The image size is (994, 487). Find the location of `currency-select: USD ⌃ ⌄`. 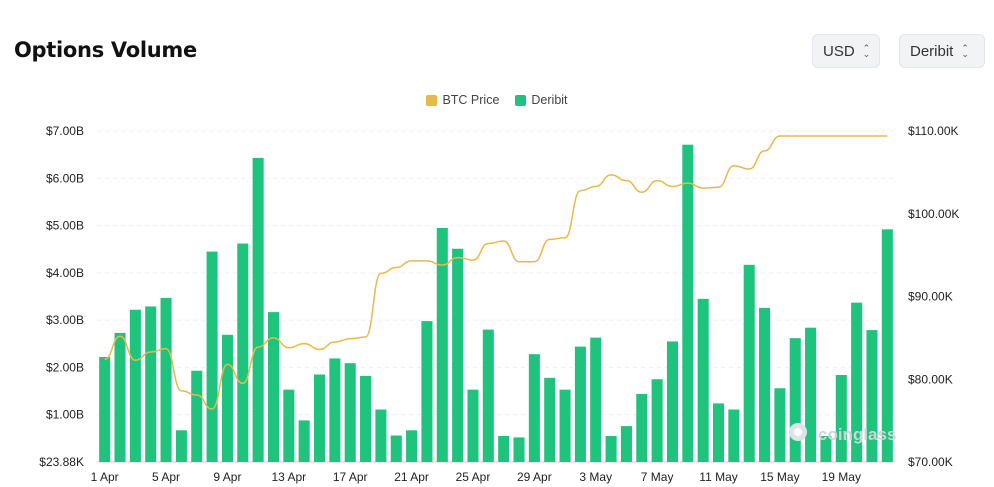

currency-select: USD ⌃ ⌄ is located at coordinates (846, 51).